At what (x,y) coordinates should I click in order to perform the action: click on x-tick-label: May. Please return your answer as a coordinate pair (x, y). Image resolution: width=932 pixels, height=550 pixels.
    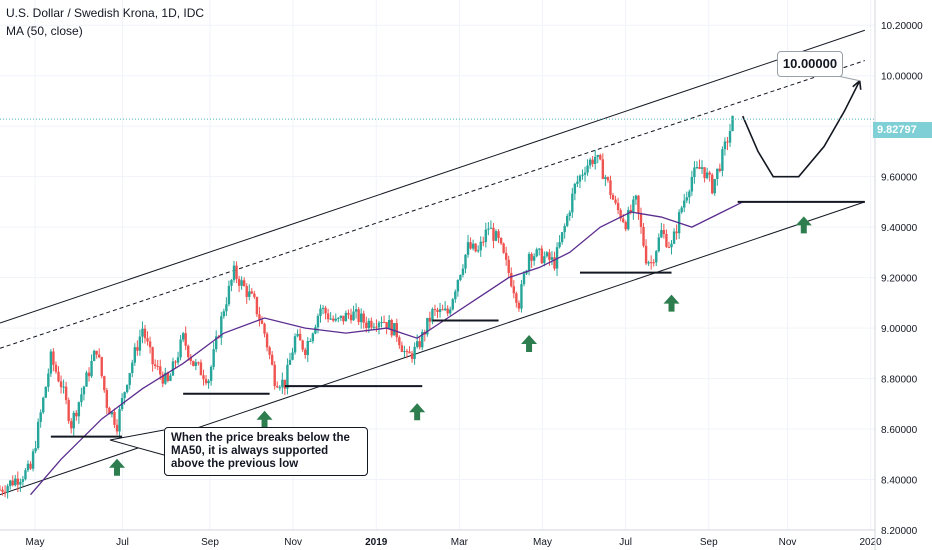
    Looking at the image, I should click on (542, 542).